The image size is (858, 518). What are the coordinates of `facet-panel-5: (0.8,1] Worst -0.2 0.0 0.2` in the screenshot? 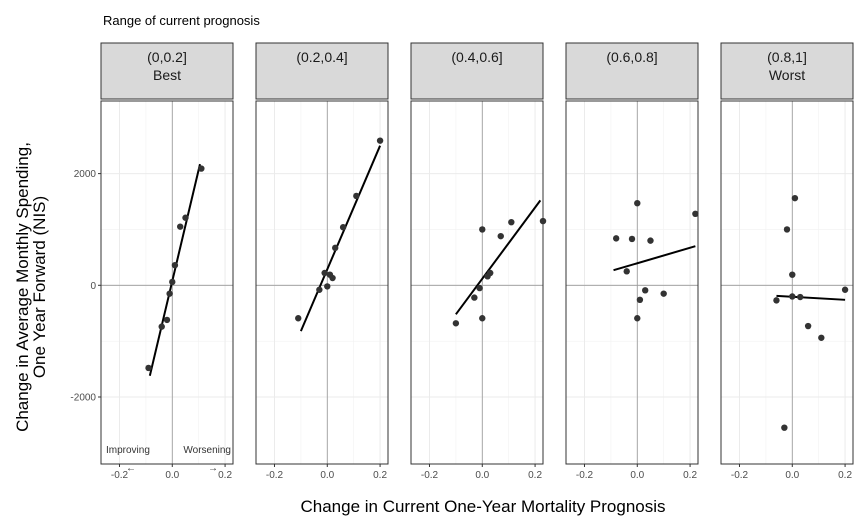 It's located at (787, 261).